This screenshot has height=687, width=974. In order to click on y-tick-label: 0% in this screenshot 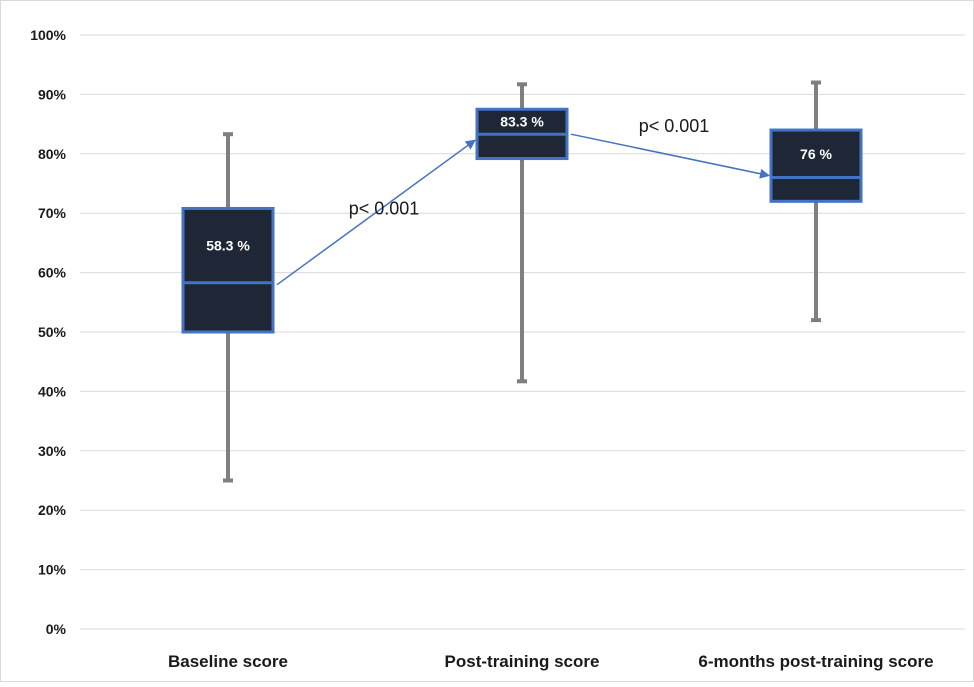, I will do `click(56, 629)`.